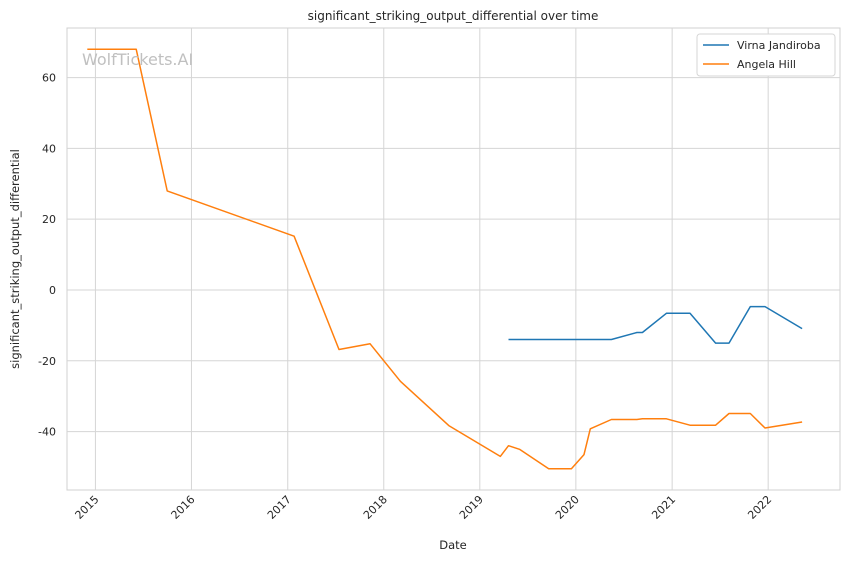  What do you see at coordinates (52, 290) in the screenshot?
I see `y-tick-label: 0` at bounding box center [52, 290].